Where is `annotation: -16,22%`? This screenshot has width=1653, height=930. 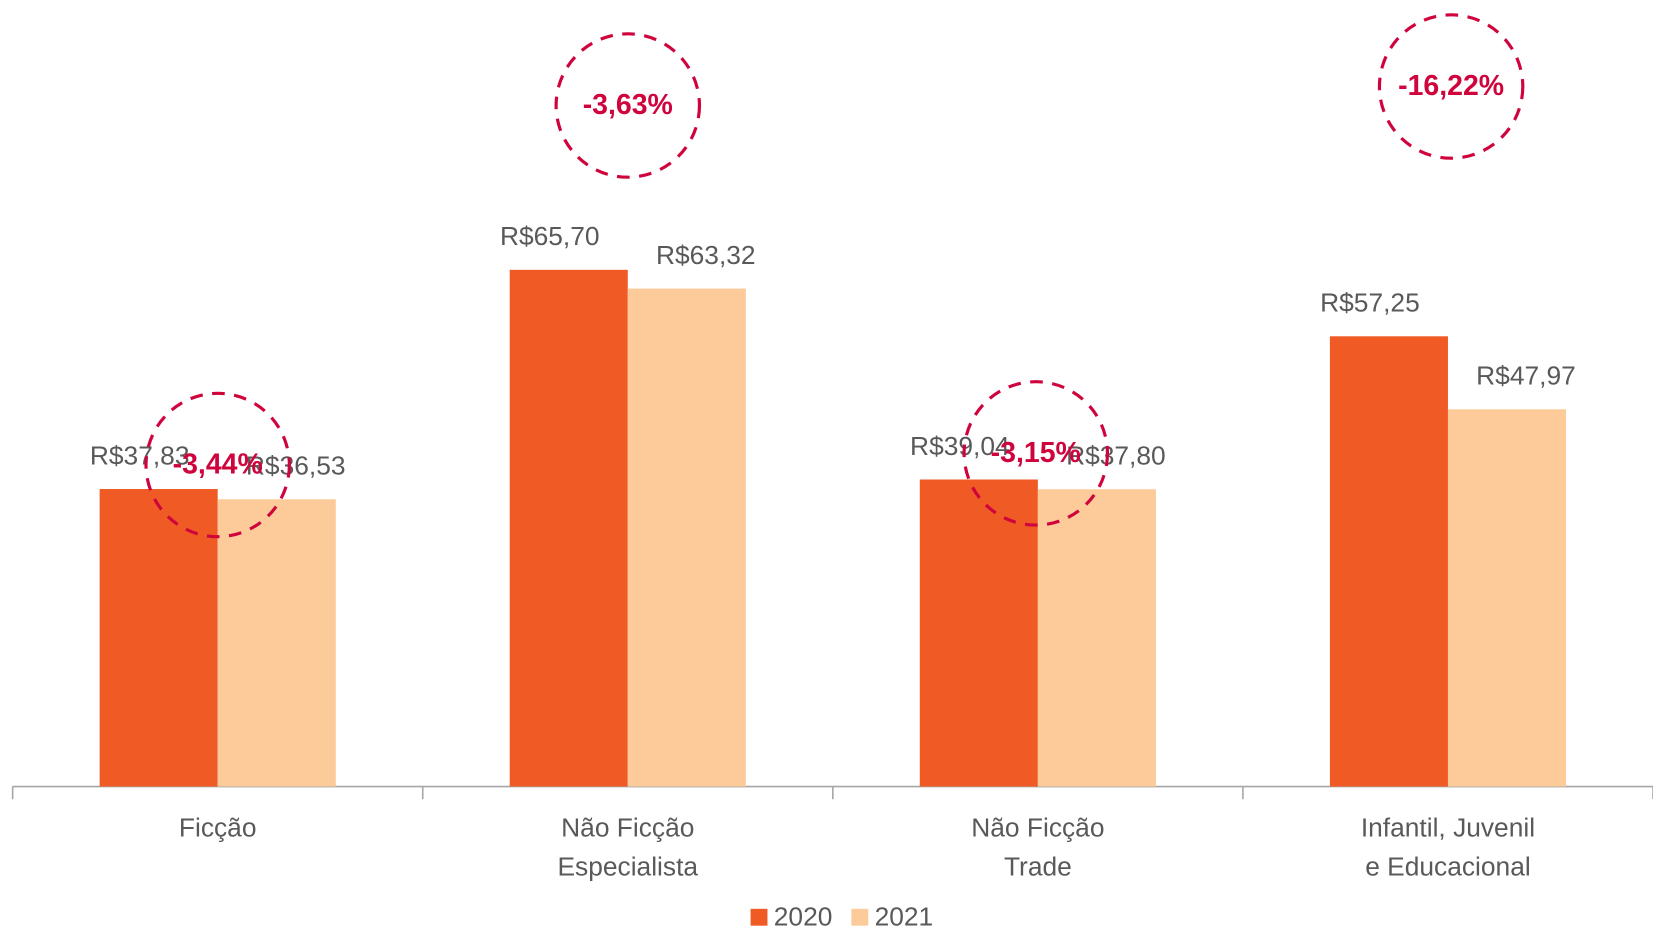
annotation: -16,22% is located at coordinates (1451, 86).